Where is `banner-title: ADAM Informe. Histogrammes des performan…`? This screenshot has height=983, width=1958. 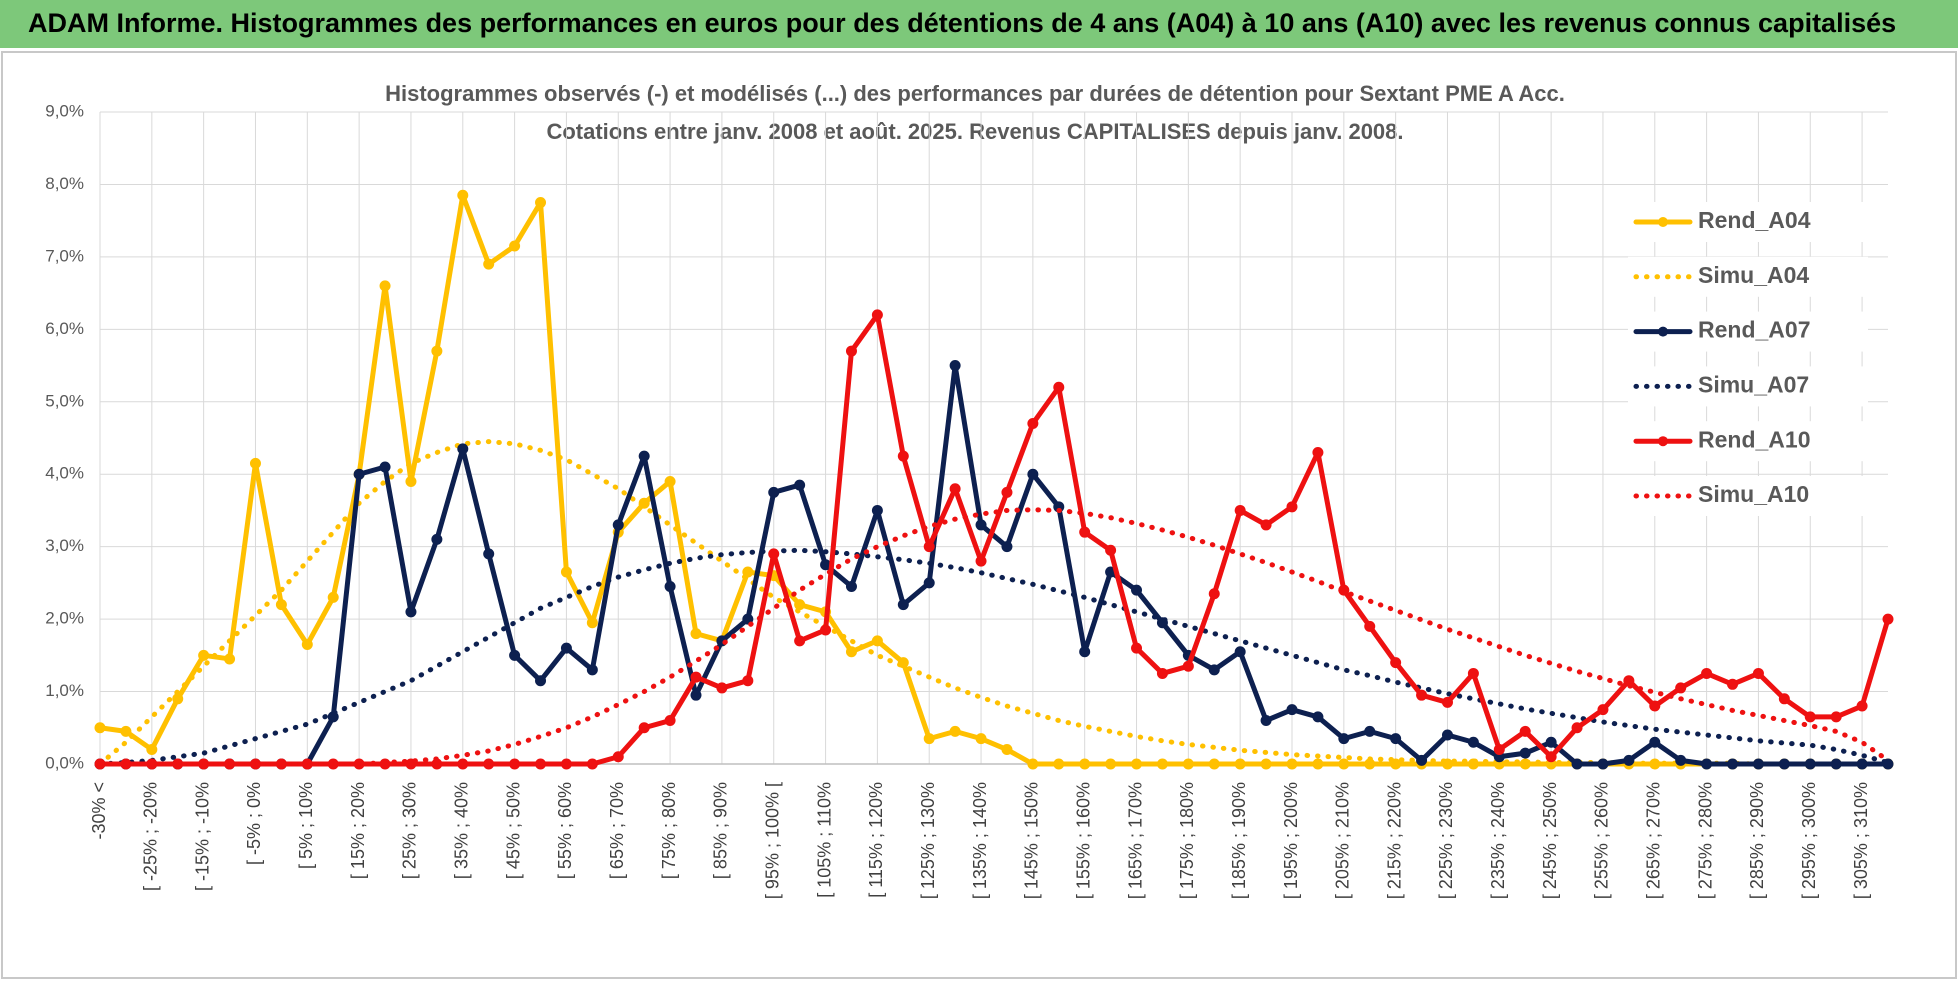 banner-title: ADAM Informe. Histogrammes des performan… is located at coordinates (962, 23).